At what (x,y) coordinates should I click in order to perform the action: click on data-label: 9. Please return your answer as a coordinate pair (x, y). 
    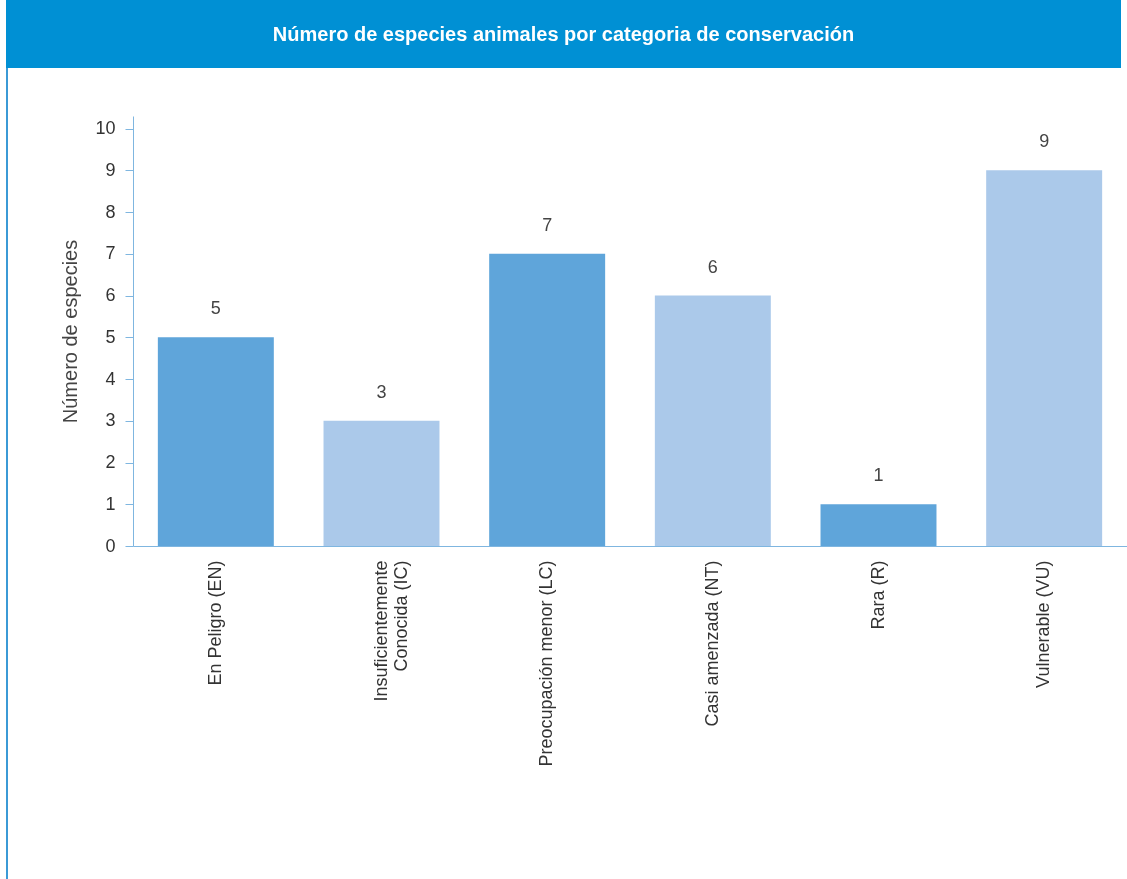
    Looking at the image, I should click on (1044, 141).